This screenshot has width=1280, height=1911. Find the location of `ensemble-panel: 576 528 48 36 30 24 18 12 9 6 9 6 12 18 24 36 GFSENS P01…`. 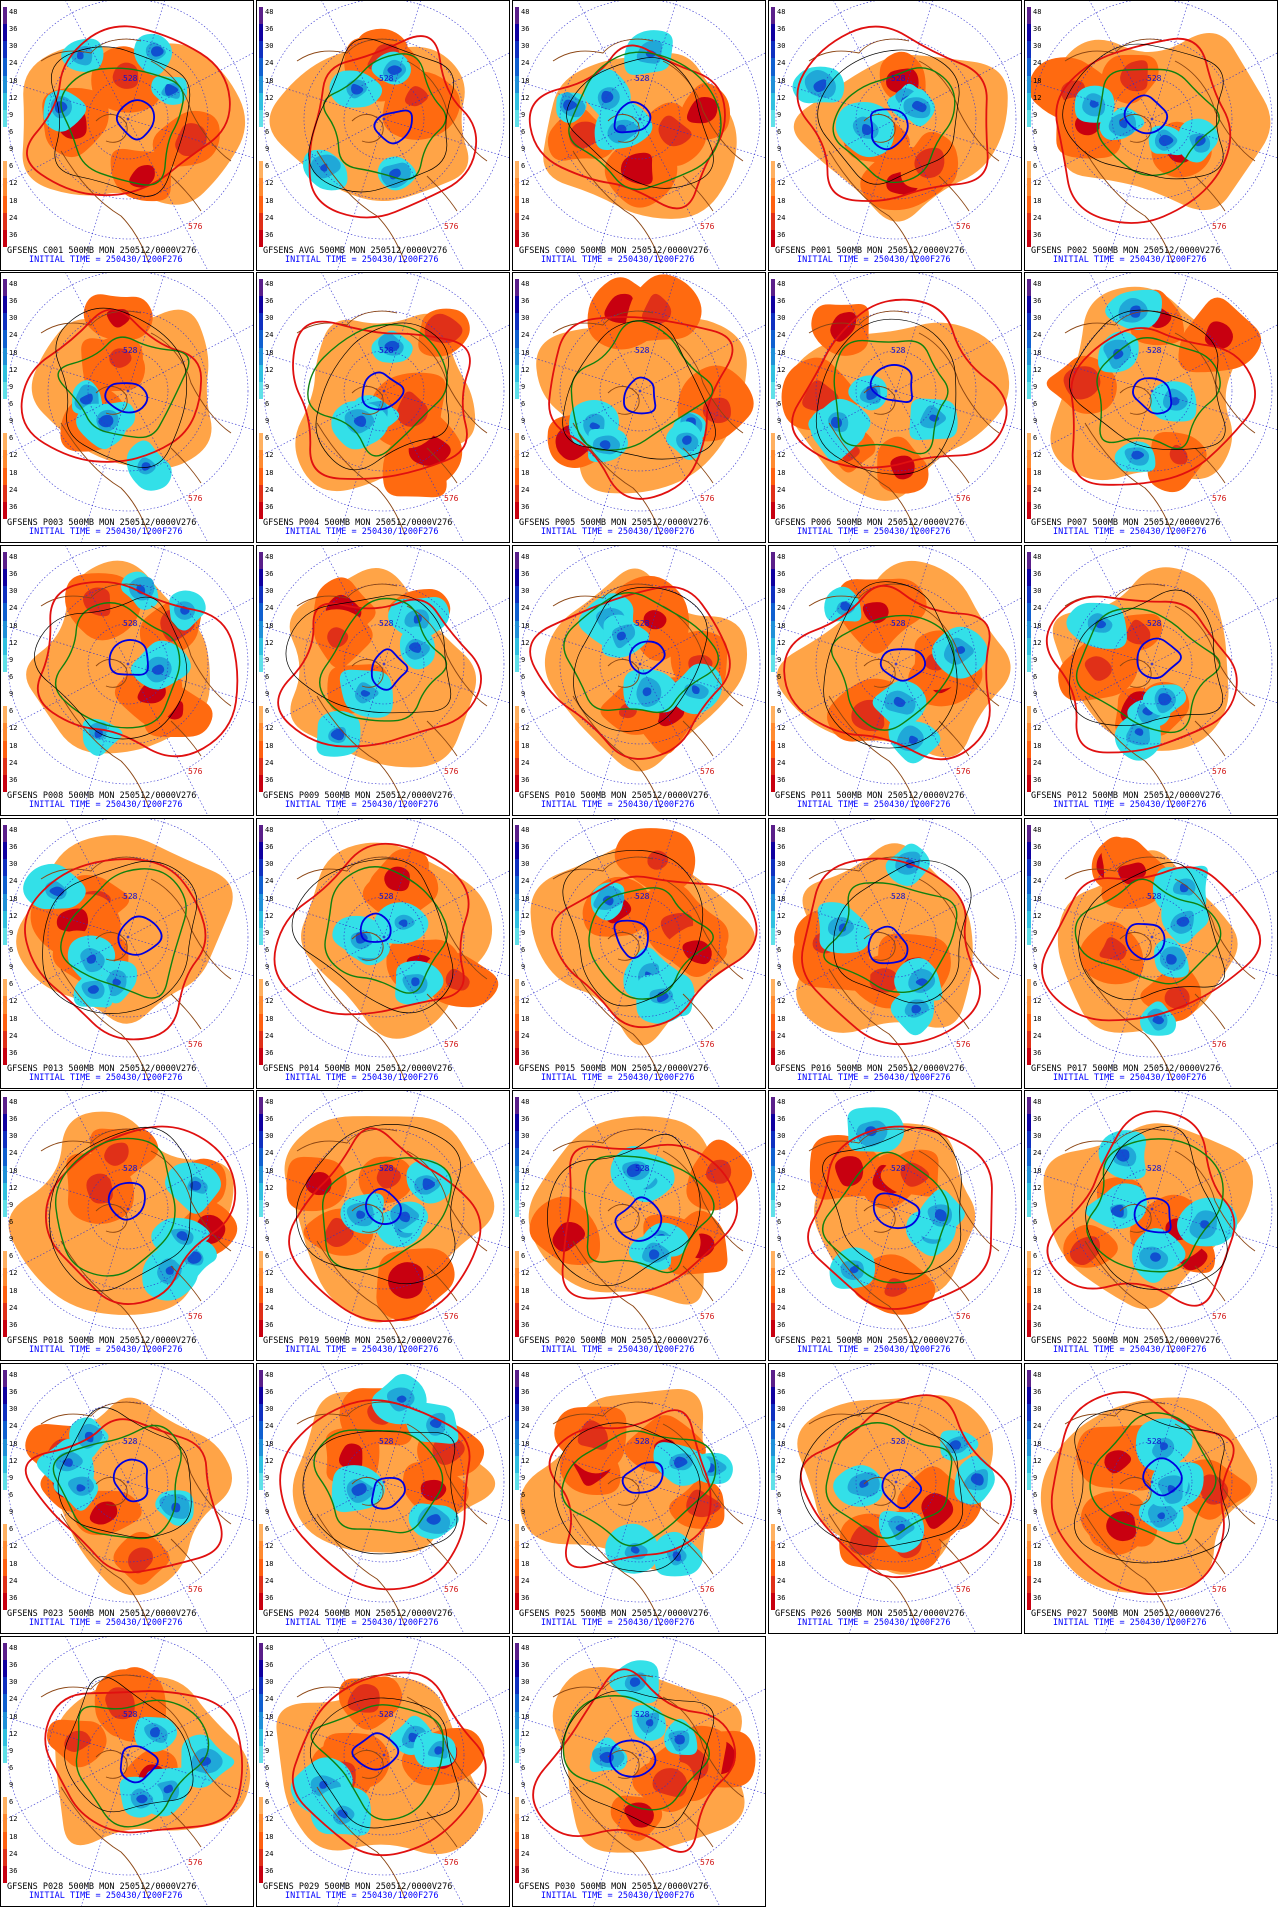

ensemble-panel: 576 528 48 36 30 24 18 12 9 6 9 6 12 18 24 36 GFSENS P01… is located at coordinates (895, 953).